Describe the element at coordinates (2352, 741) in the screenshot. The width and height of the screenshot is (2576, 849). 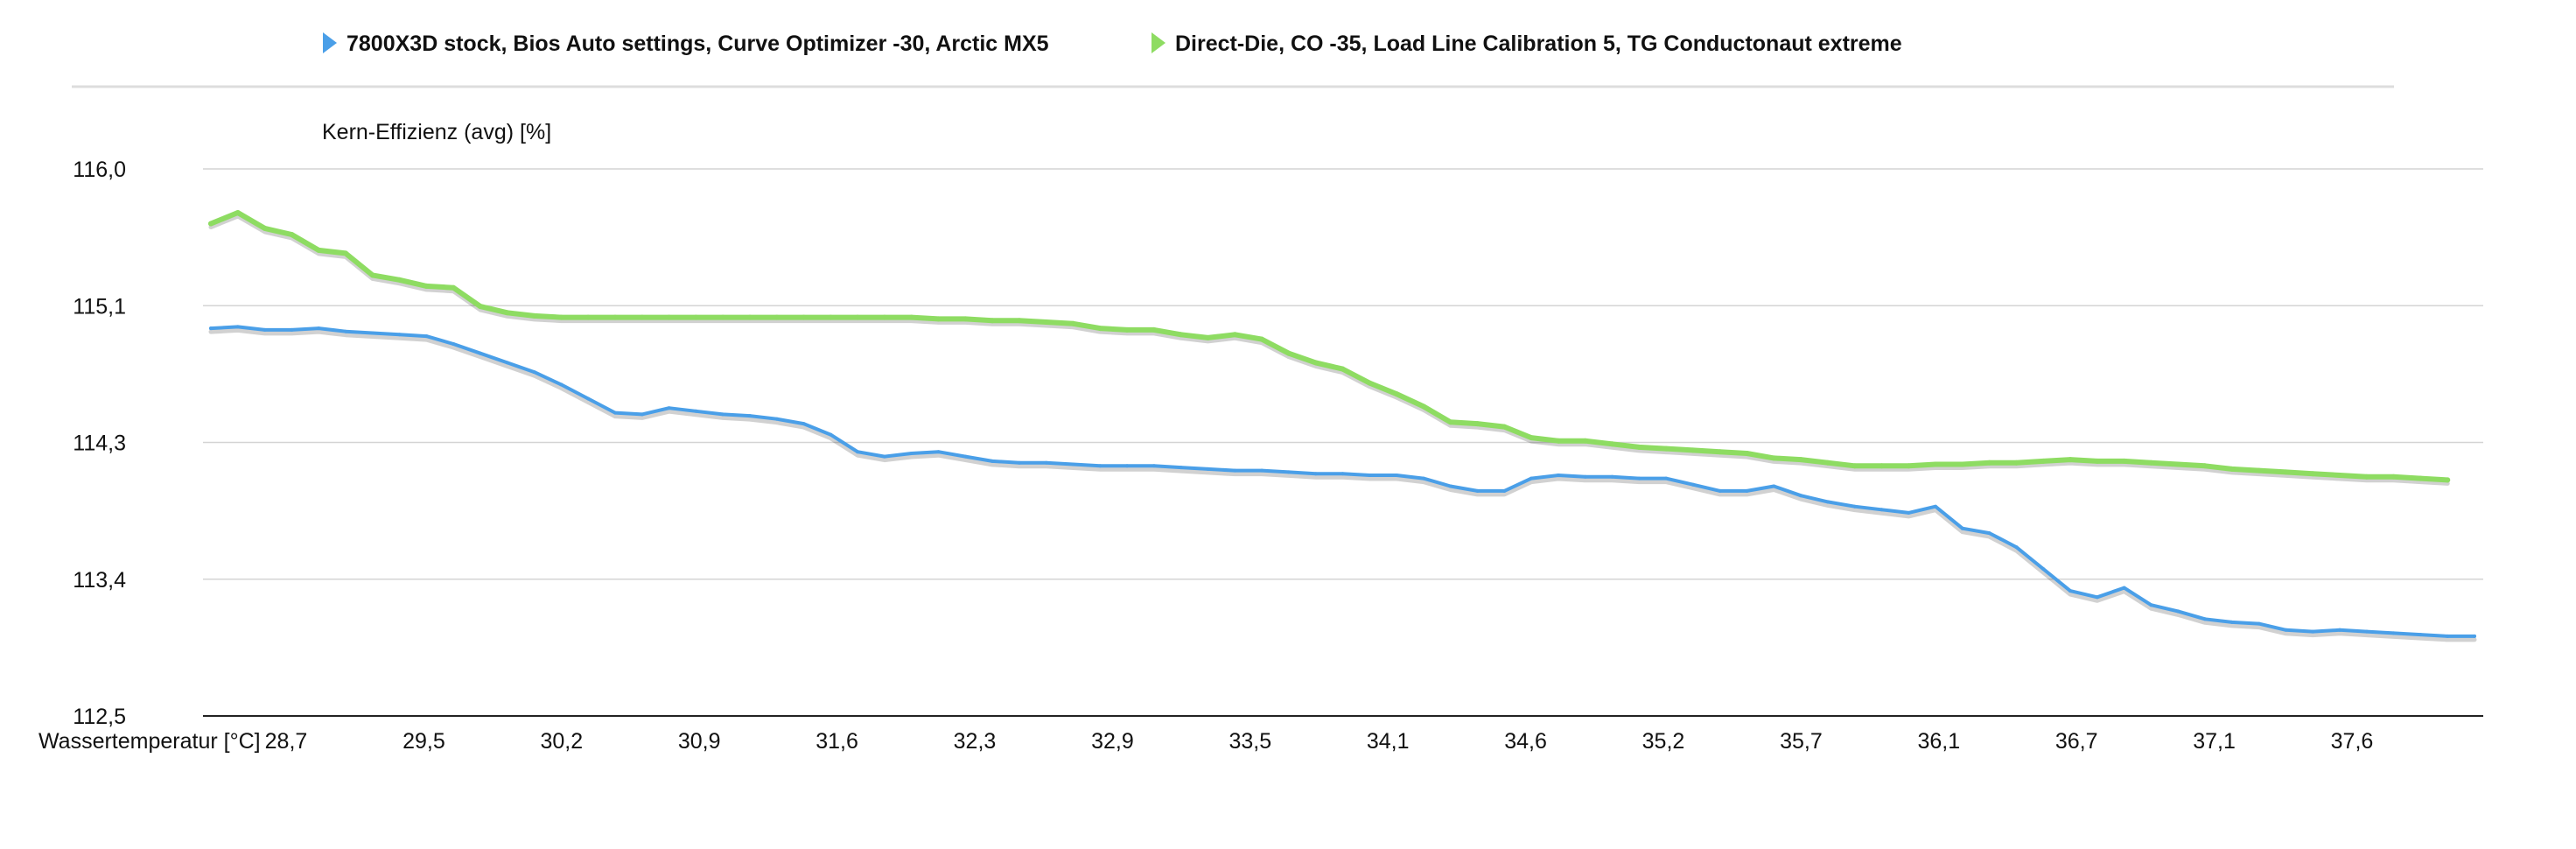
I see `x-tick-label: 37,6` at that location.